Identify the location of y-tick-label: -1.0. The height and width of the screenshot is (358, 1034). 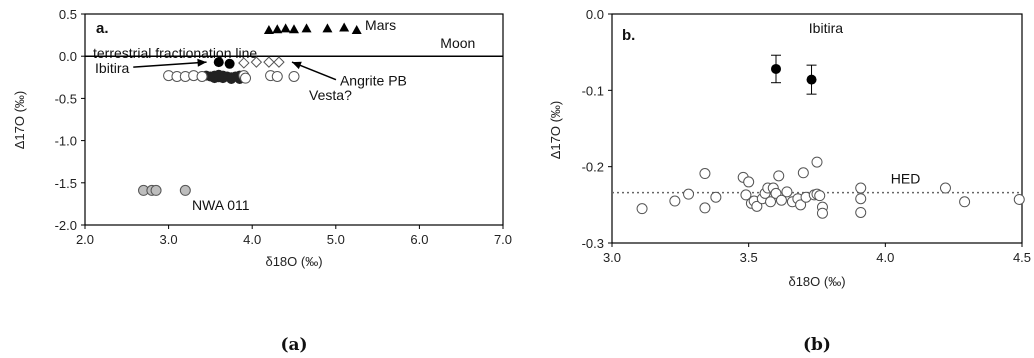
(66, 141).